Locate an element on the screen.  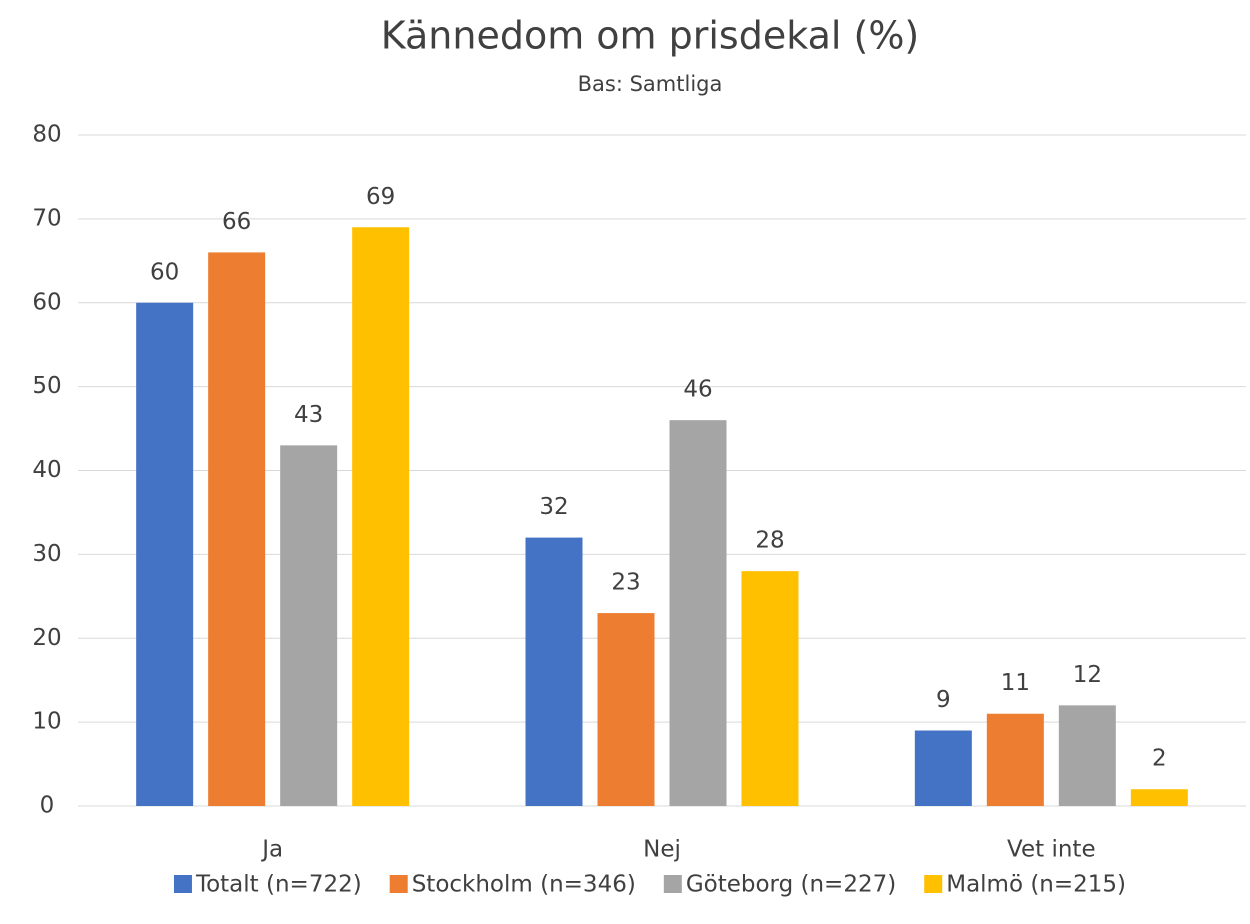
legend-label: Malmö (n=215) is located at coordinates (1036, 885).